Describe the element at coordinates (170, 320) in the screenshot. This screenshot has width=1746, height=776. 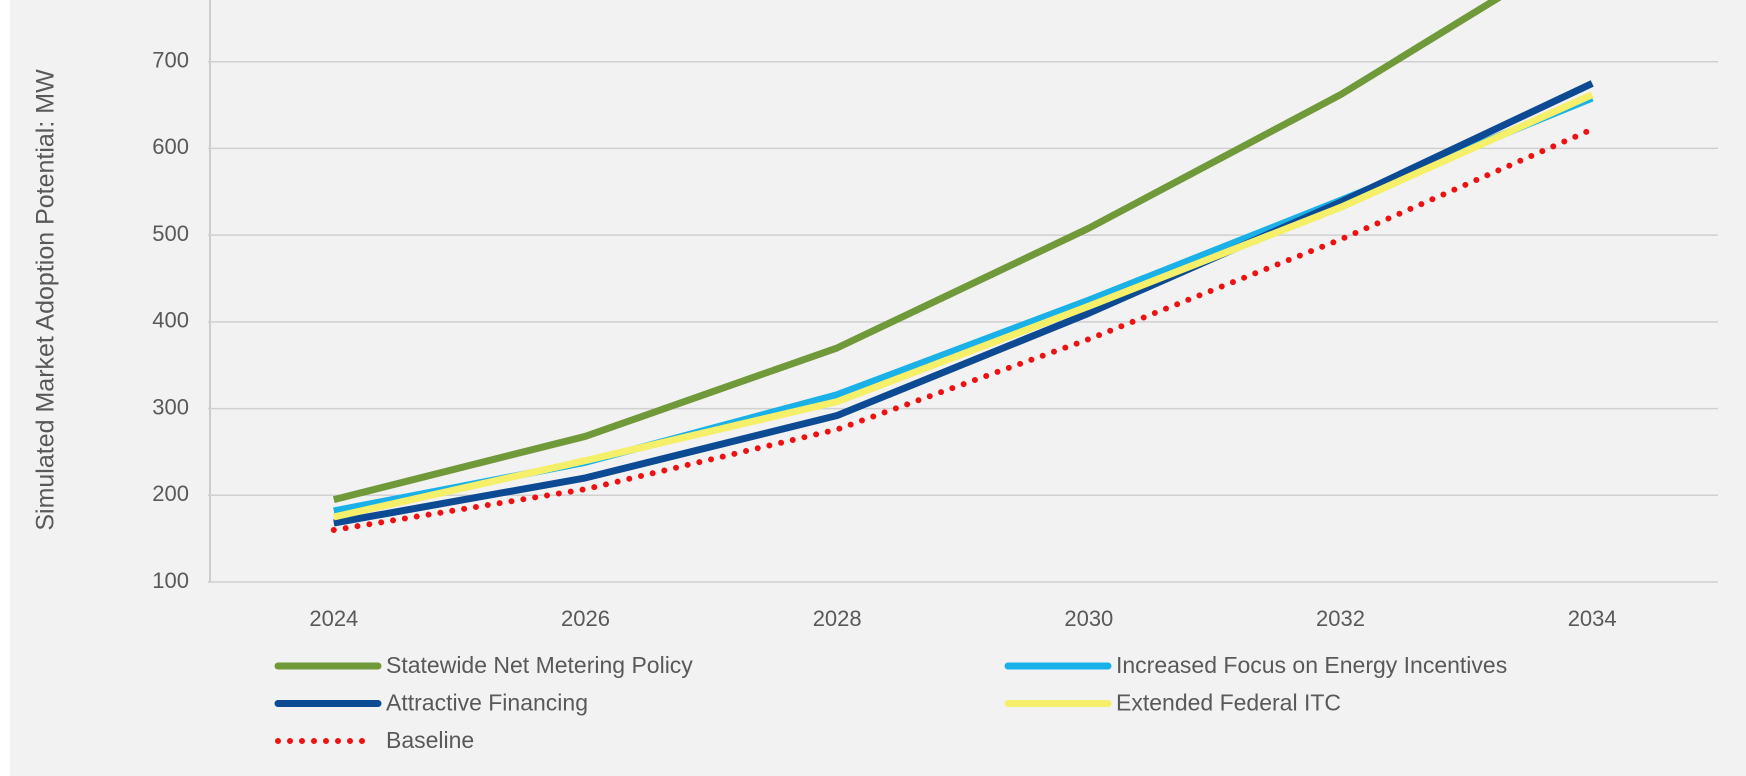
I see `y-tick-label: 400` at that location.